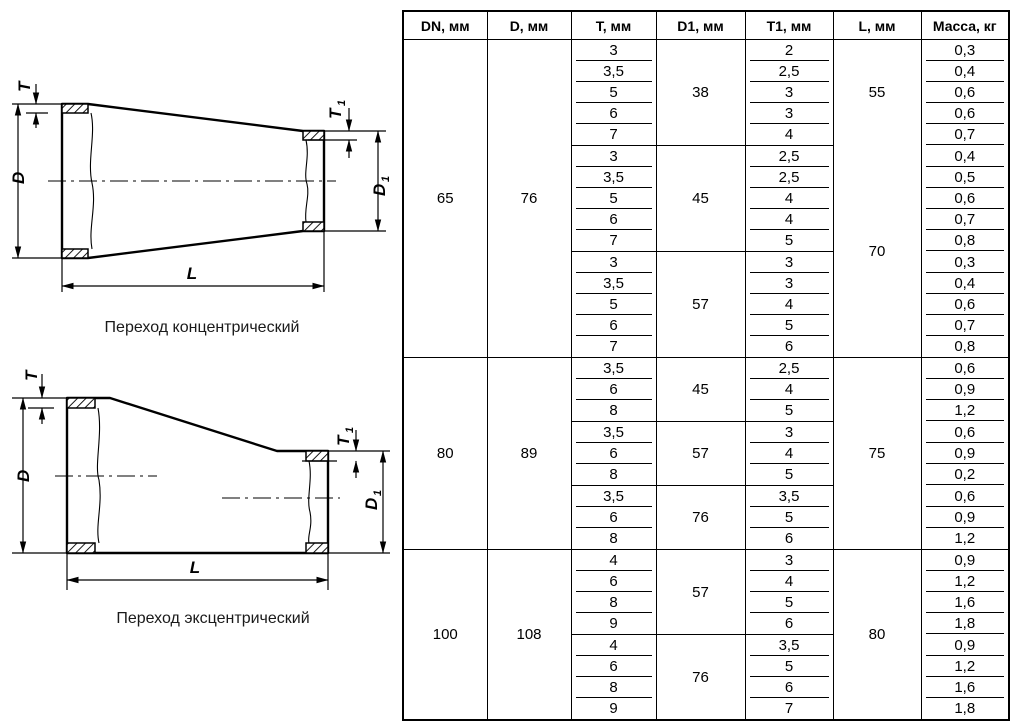 This screenshot has height=721, width=1016. I want to click on table-cell-value: 0,5, so click(964, 177).